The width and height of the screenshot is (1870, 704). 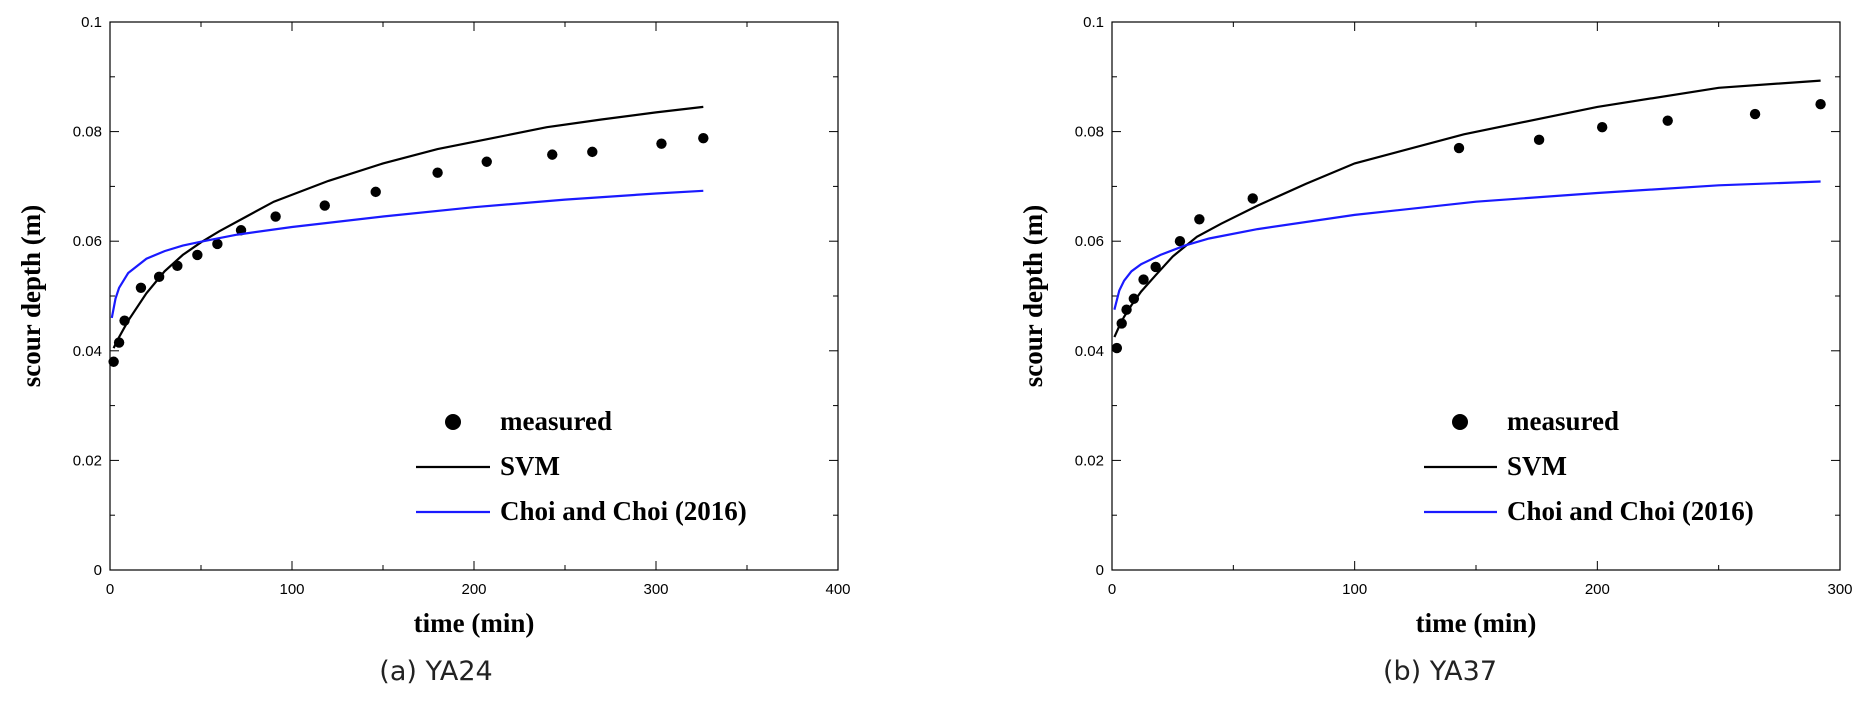 What do you see at coordinates (837, 589) in the screenshot?
I see `x-tick-label: 400` at bounding box center [837, 589].